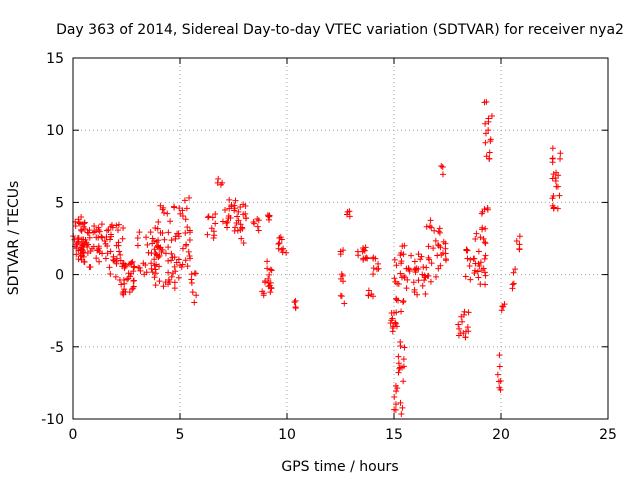  What do you see at coordinates (55, 131) in the screenshot?
I see `y-tick-label: 10` at bounding box center [55, 131].